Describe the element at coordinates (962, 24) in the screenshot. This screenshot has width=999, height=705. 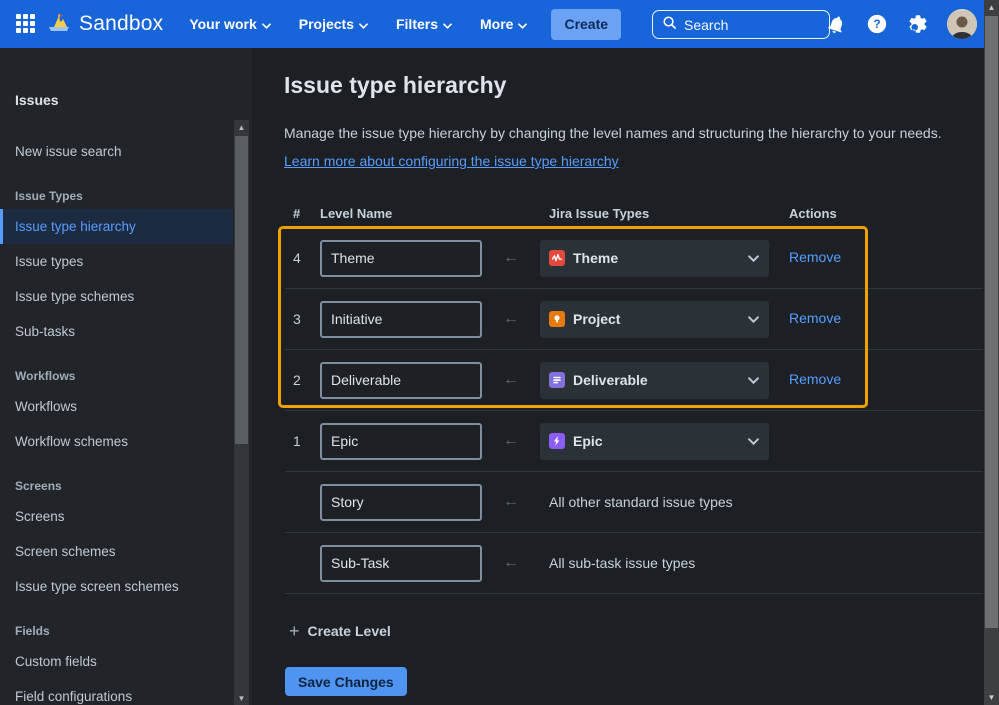
I see `user-avatar` at that location.